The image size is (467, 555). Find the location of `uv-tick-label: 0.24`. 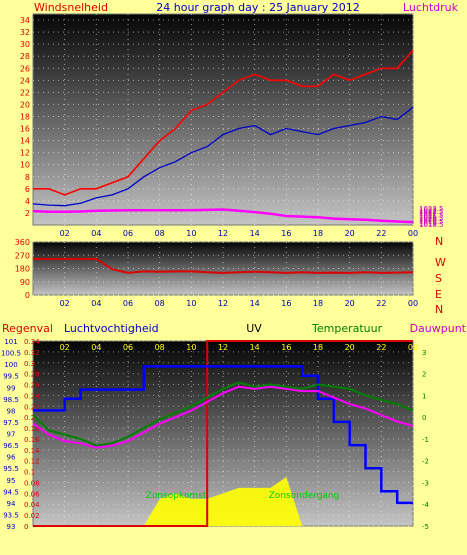

uv-tick-label: 0.24 is located at coordinates (32, 396).